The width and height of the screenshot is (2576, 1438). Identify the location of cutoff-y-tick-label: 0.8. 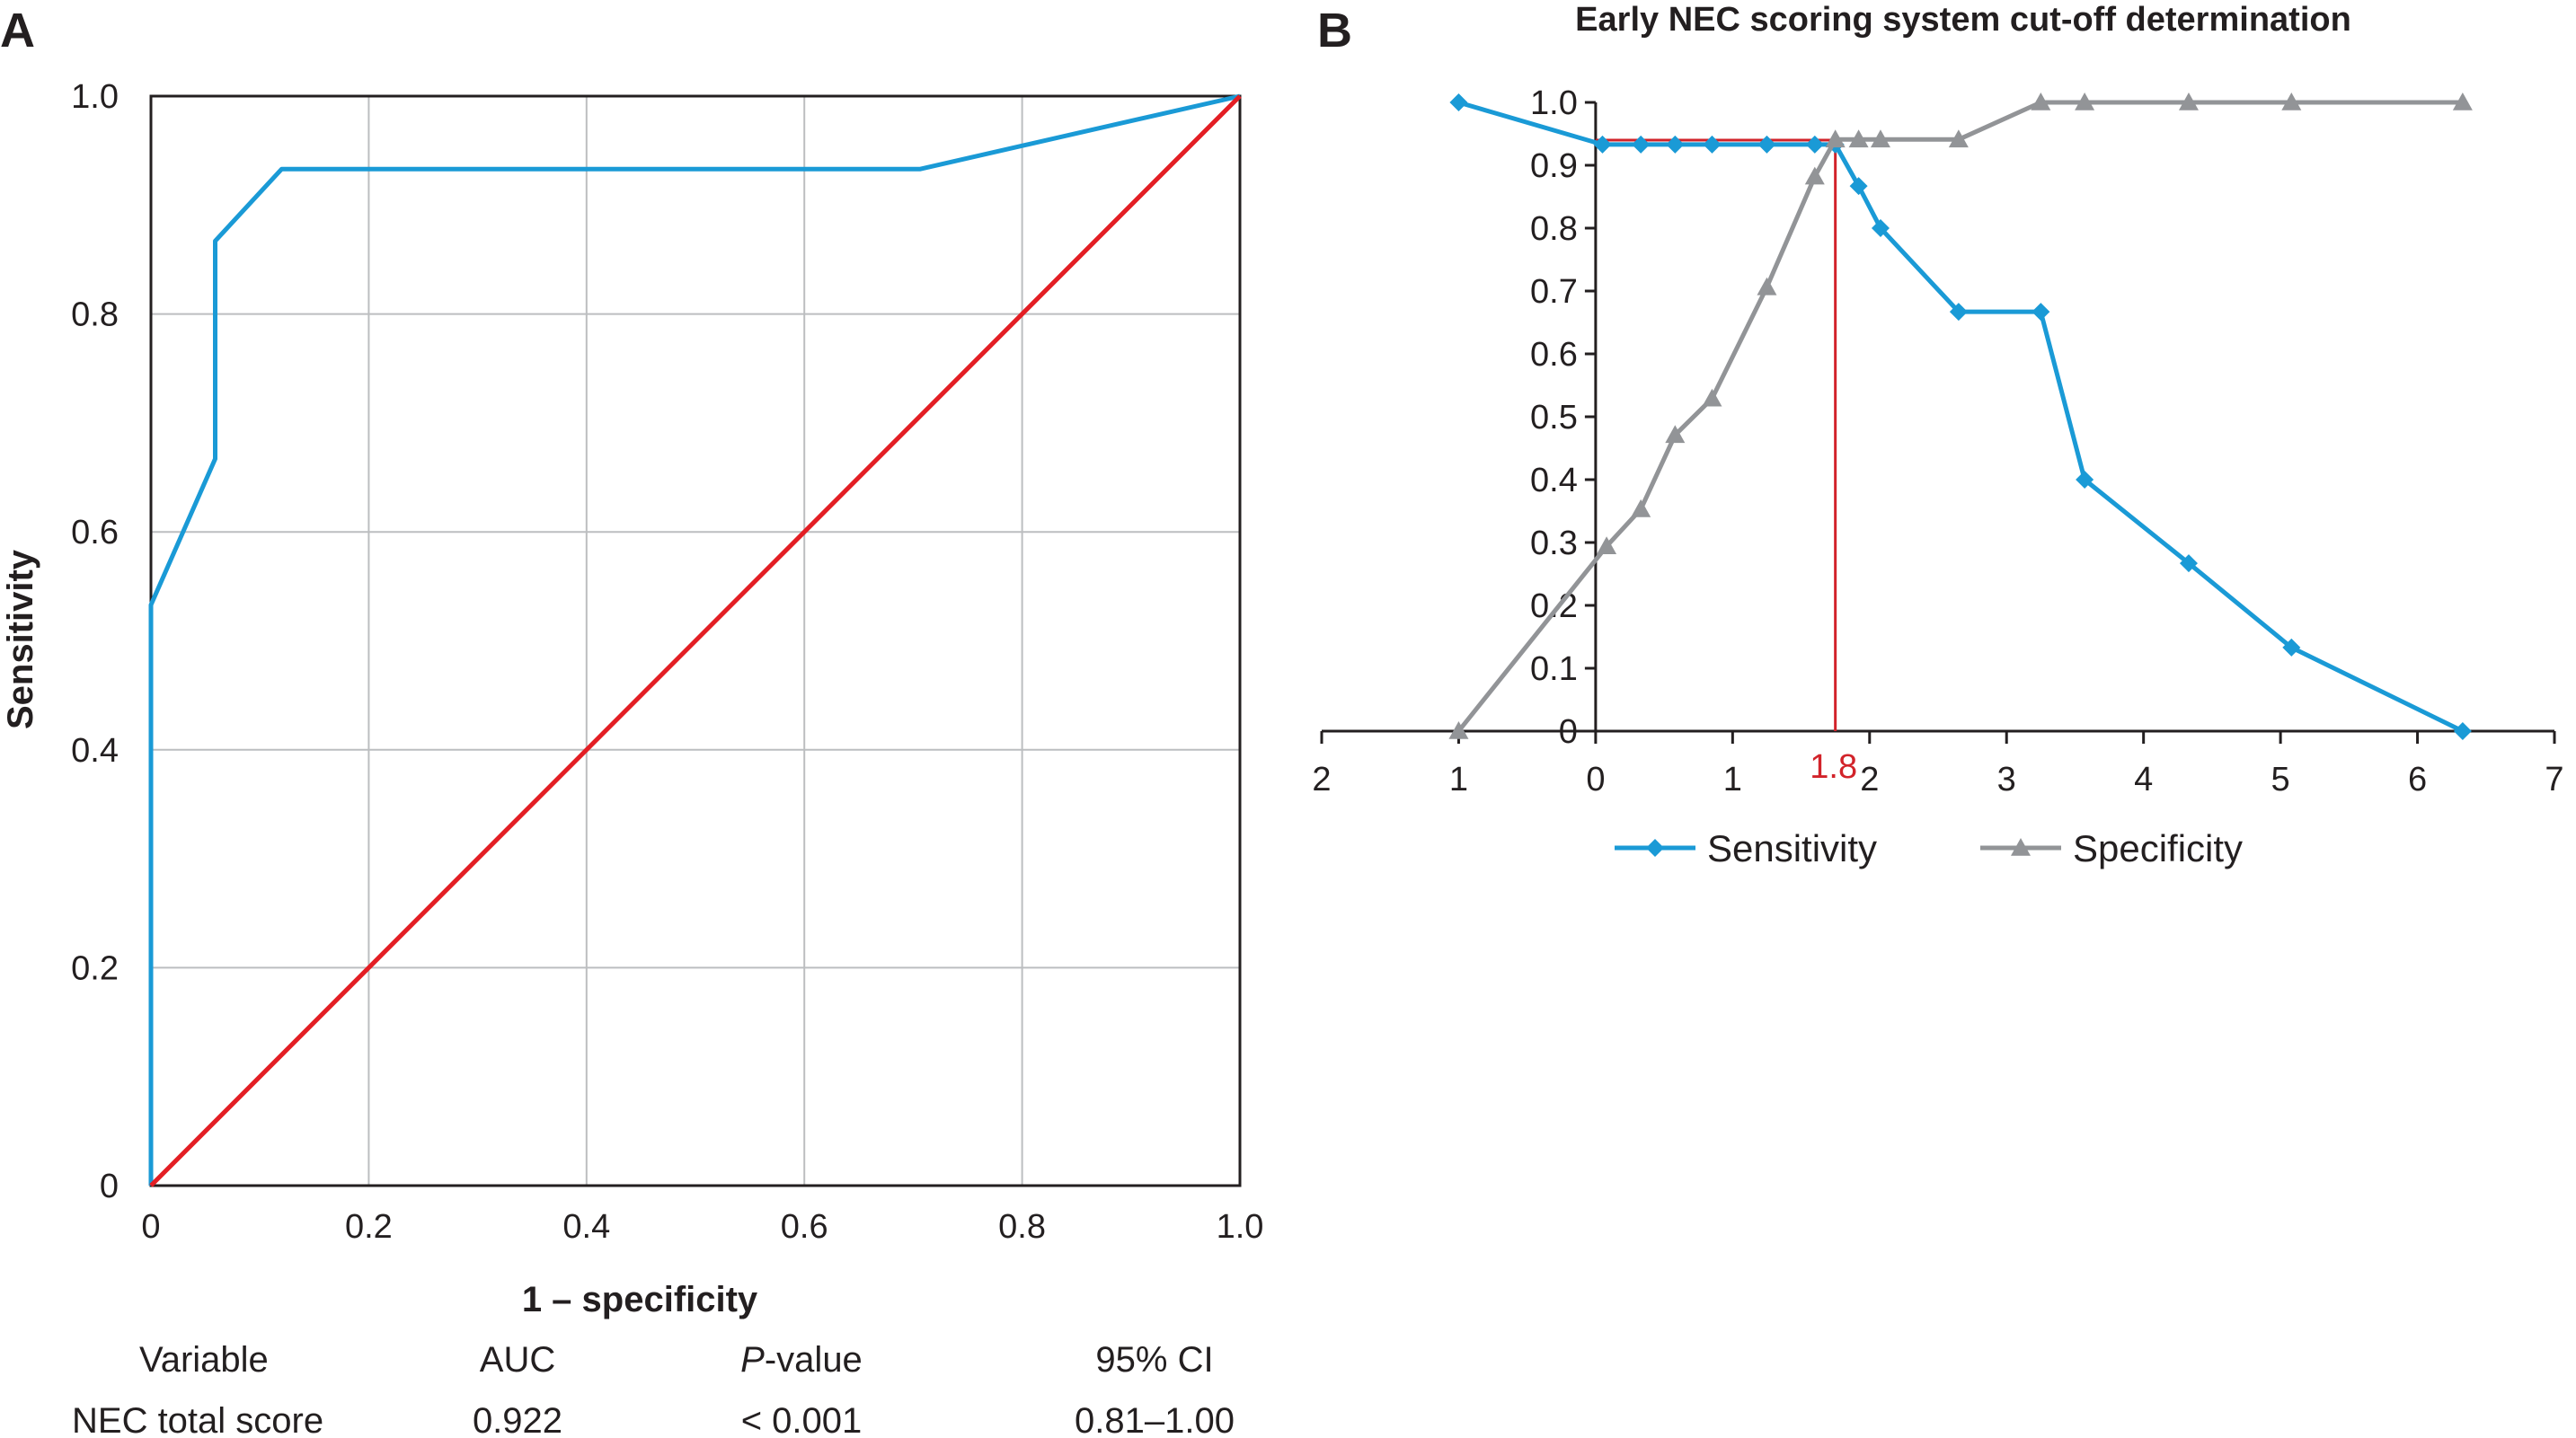
(1554, 229).